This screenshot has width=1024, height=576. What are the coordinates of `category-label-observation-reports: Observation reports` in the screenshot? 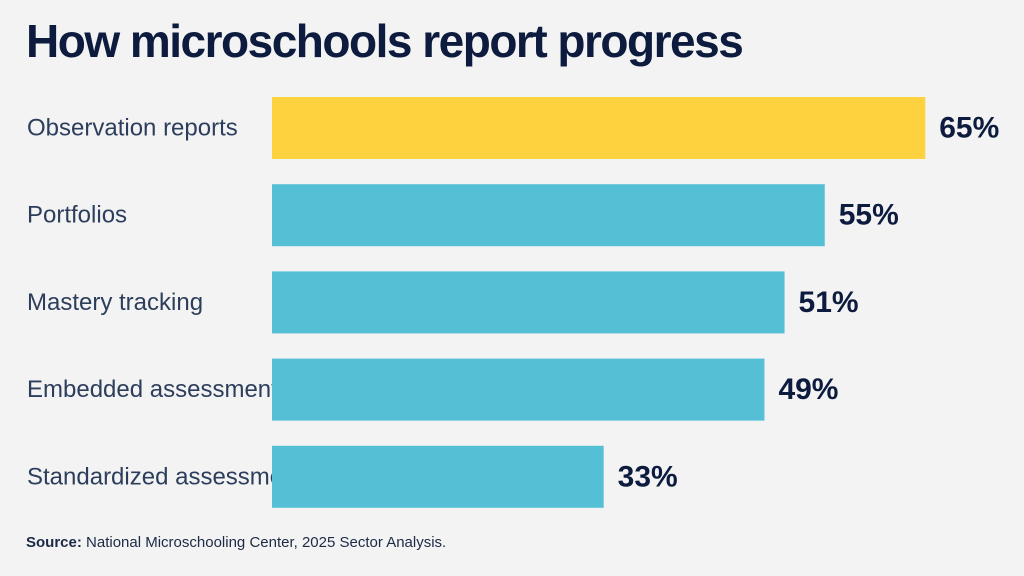 It's located at (132, 128).